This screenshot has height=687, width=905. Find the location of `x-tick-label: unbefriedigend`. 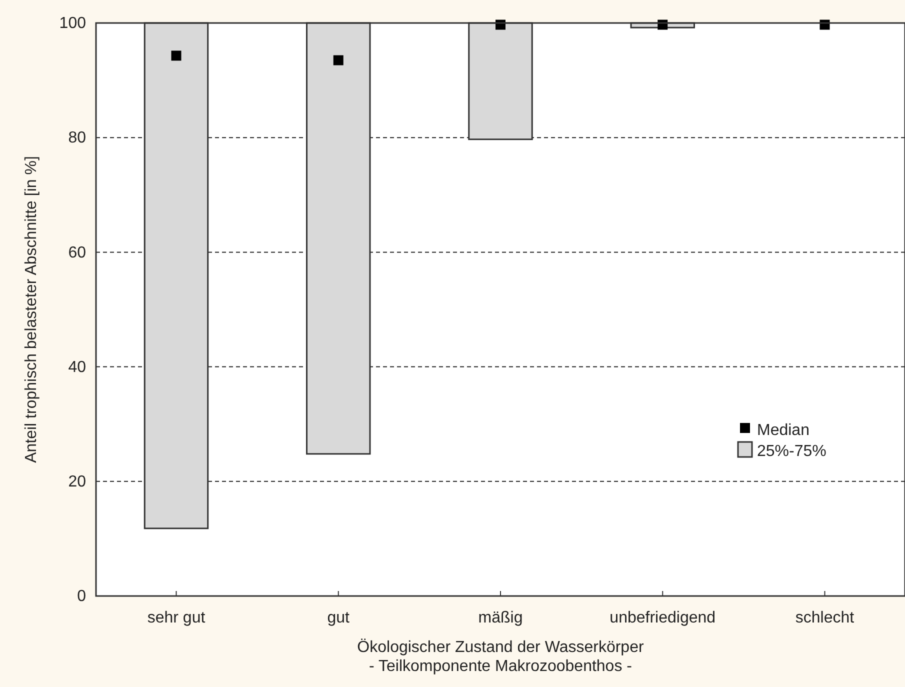

x-tick-label: unbefriedigend is located at coordinates (663, 617).